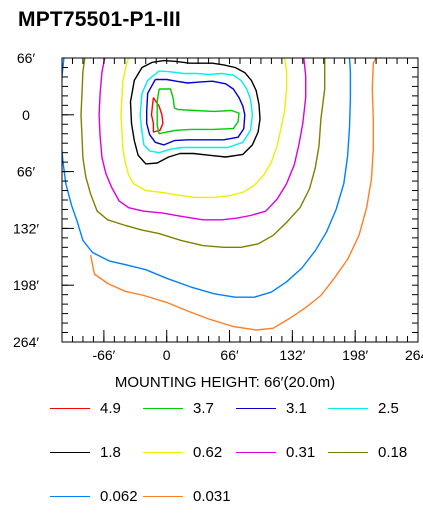 The width and height of the screenshot is (423, 514). What do you see at coordinates (99, 19) in the screenshot?
I see `chart-title: MPT75501-P1-III` at bounding box center [99, 19].